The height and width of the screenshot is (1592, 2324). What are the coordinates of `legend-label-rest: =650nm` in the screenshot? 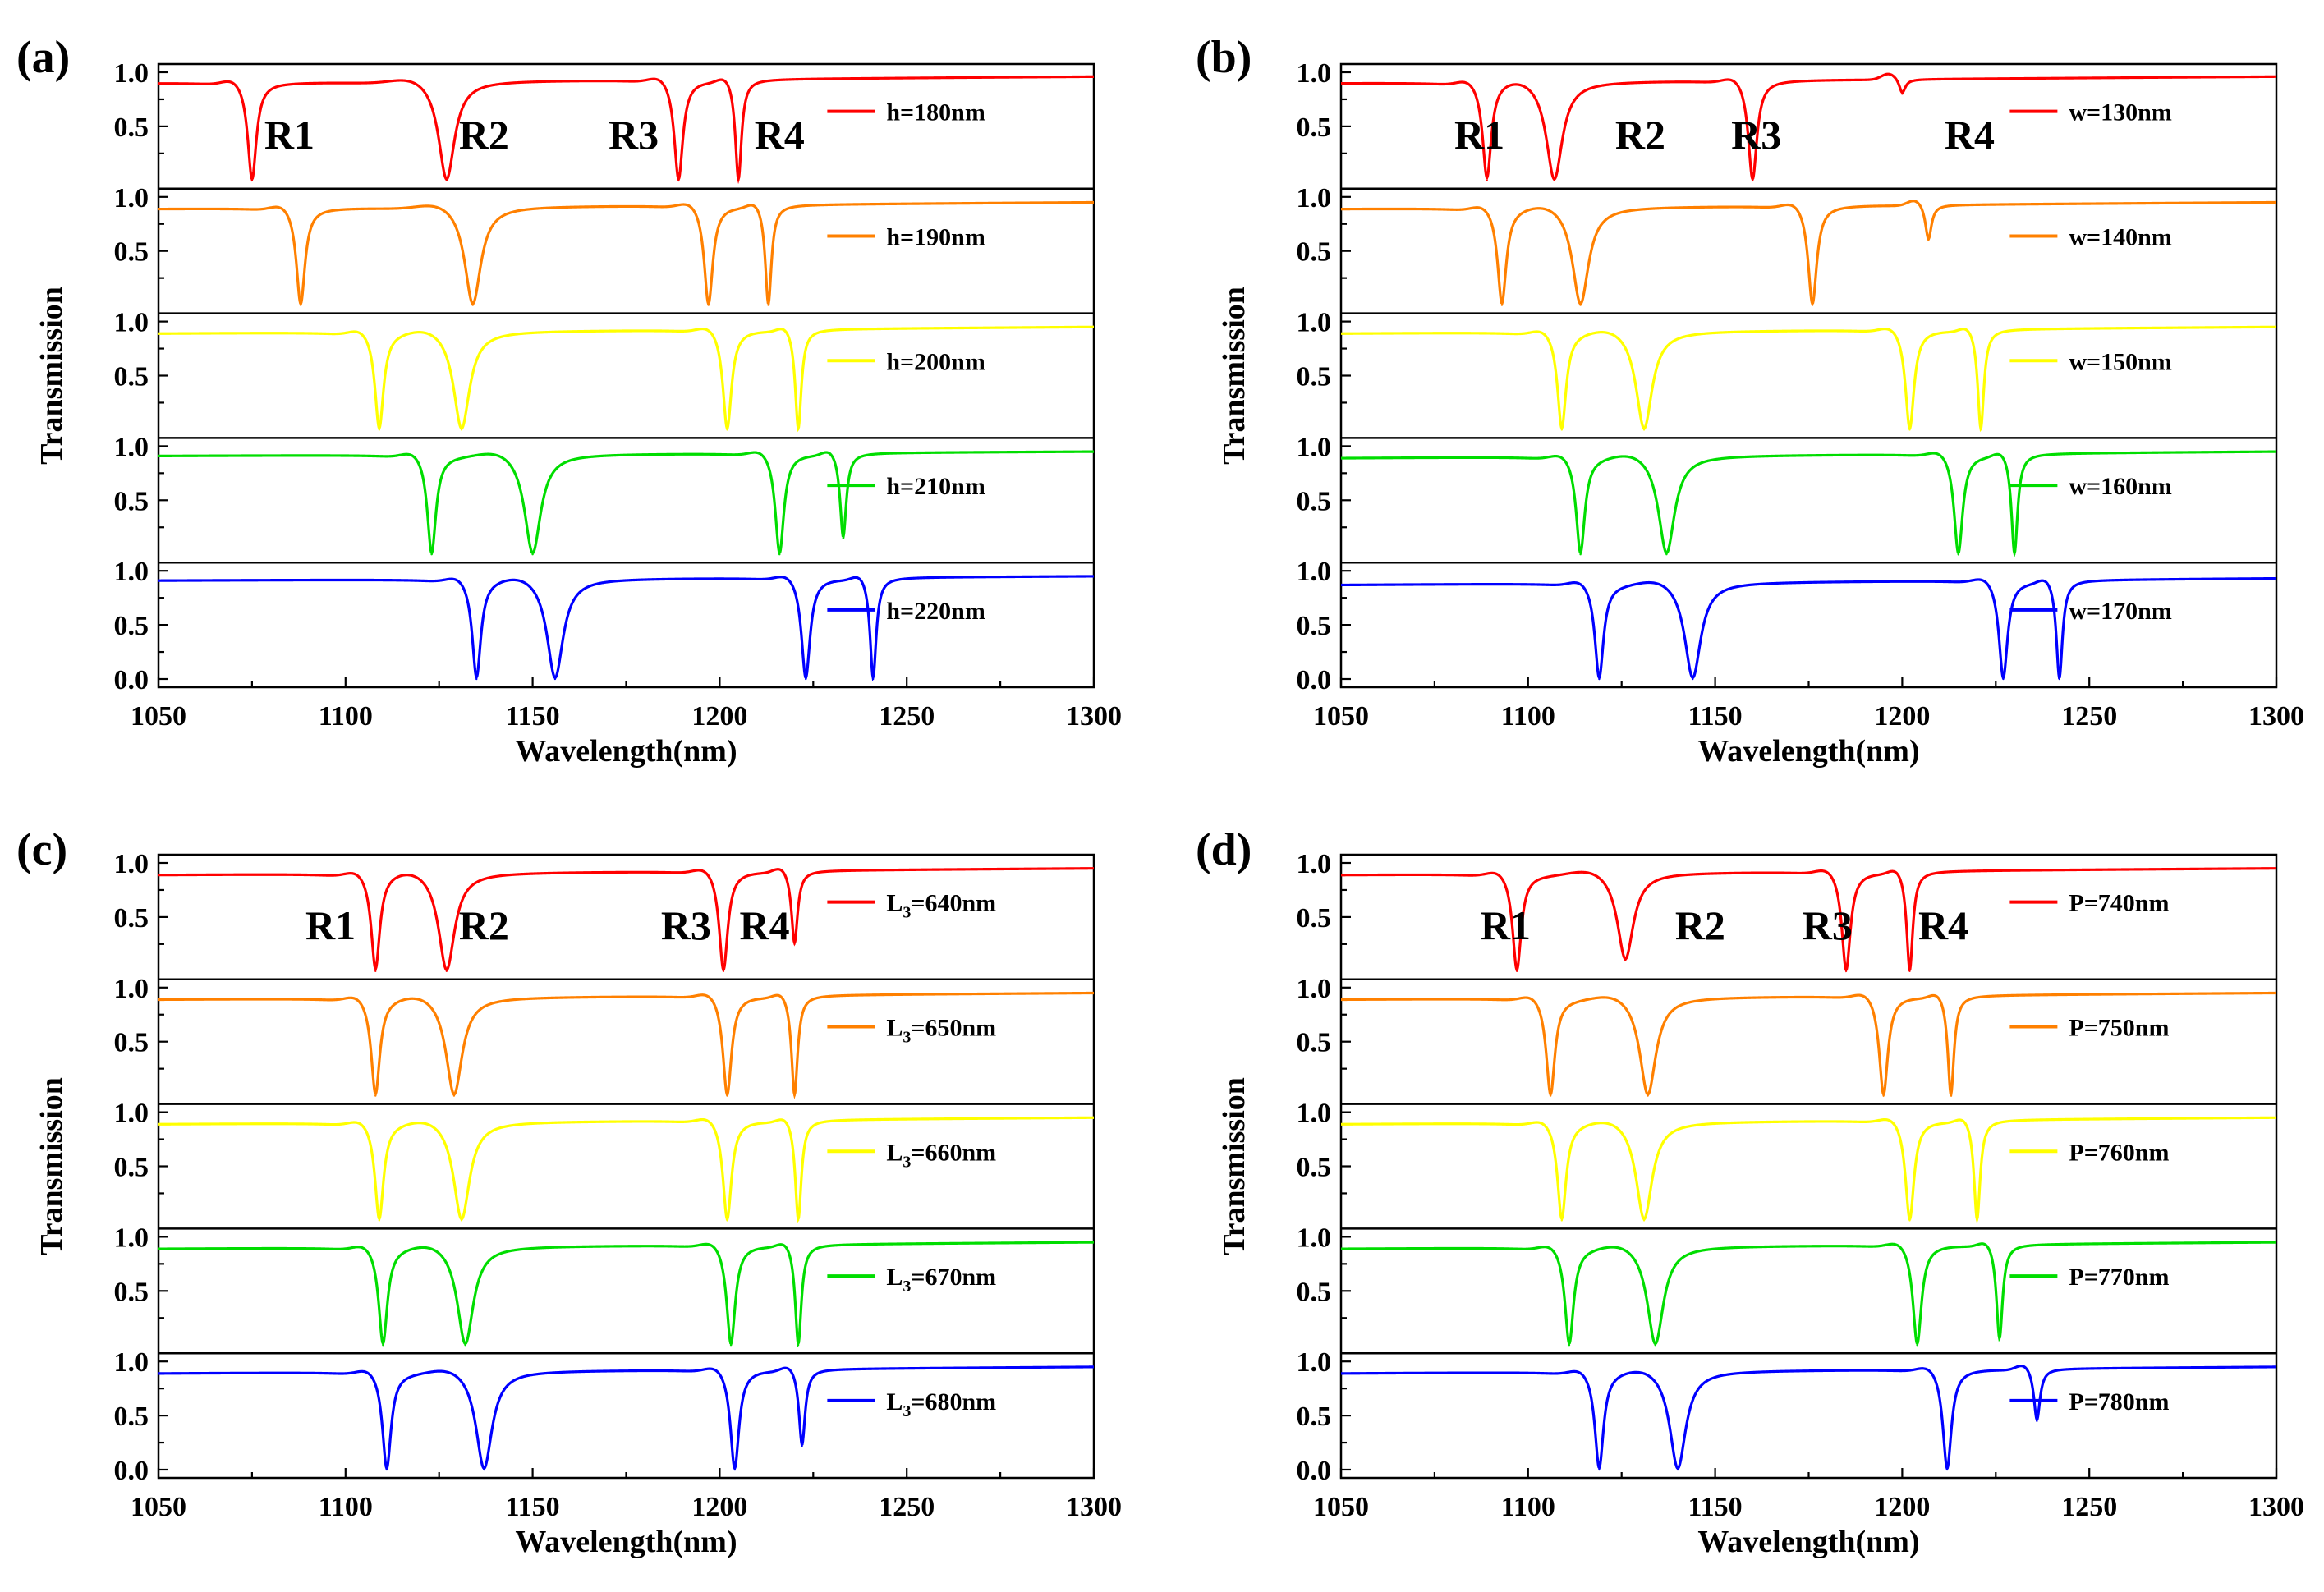 It's located at (953, 1027).